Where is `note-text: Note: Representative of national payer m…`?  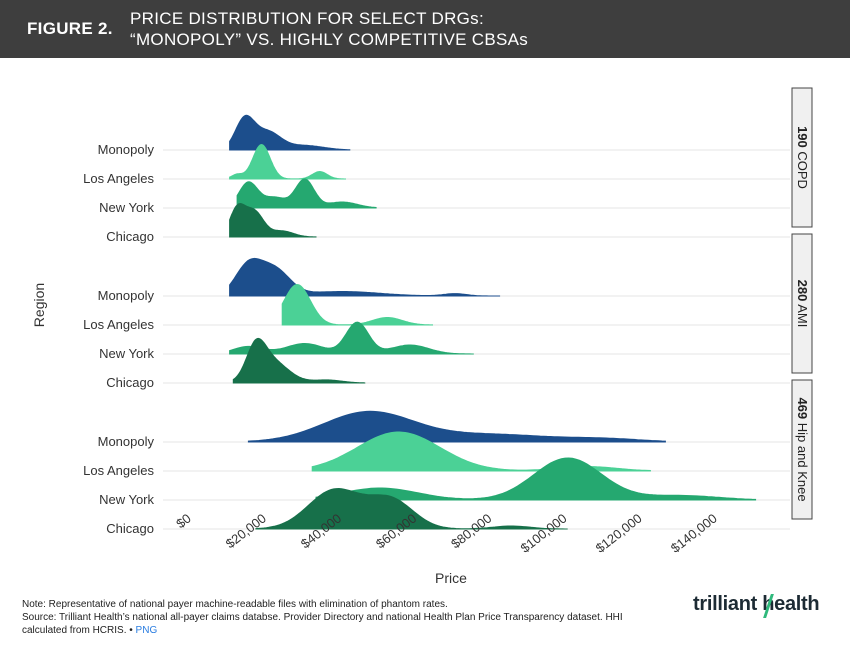
note-text: Note: Representative of national payer m… is located at coordinates (235, 604).